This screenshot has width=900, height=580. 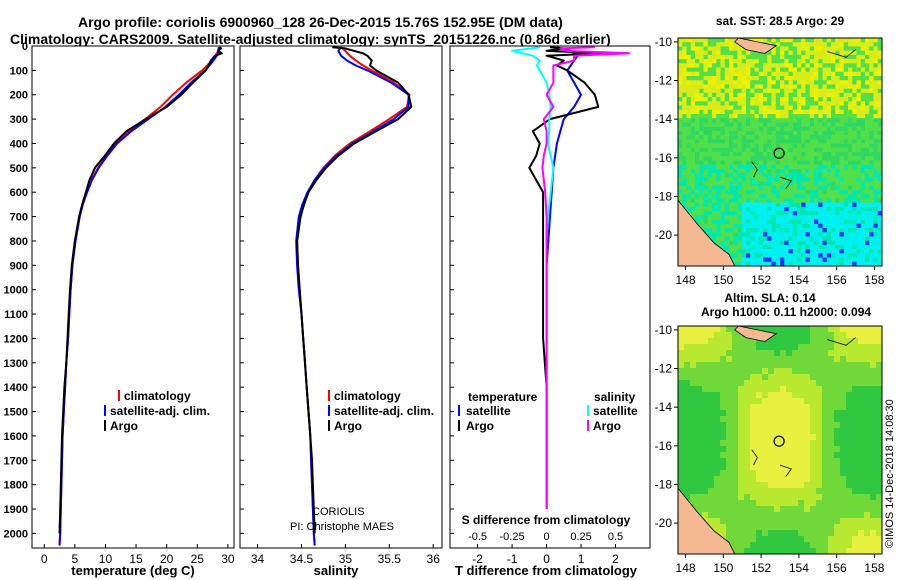 I want to click on s-diff-tick-label: -0.5, so click(x=477, y=537).